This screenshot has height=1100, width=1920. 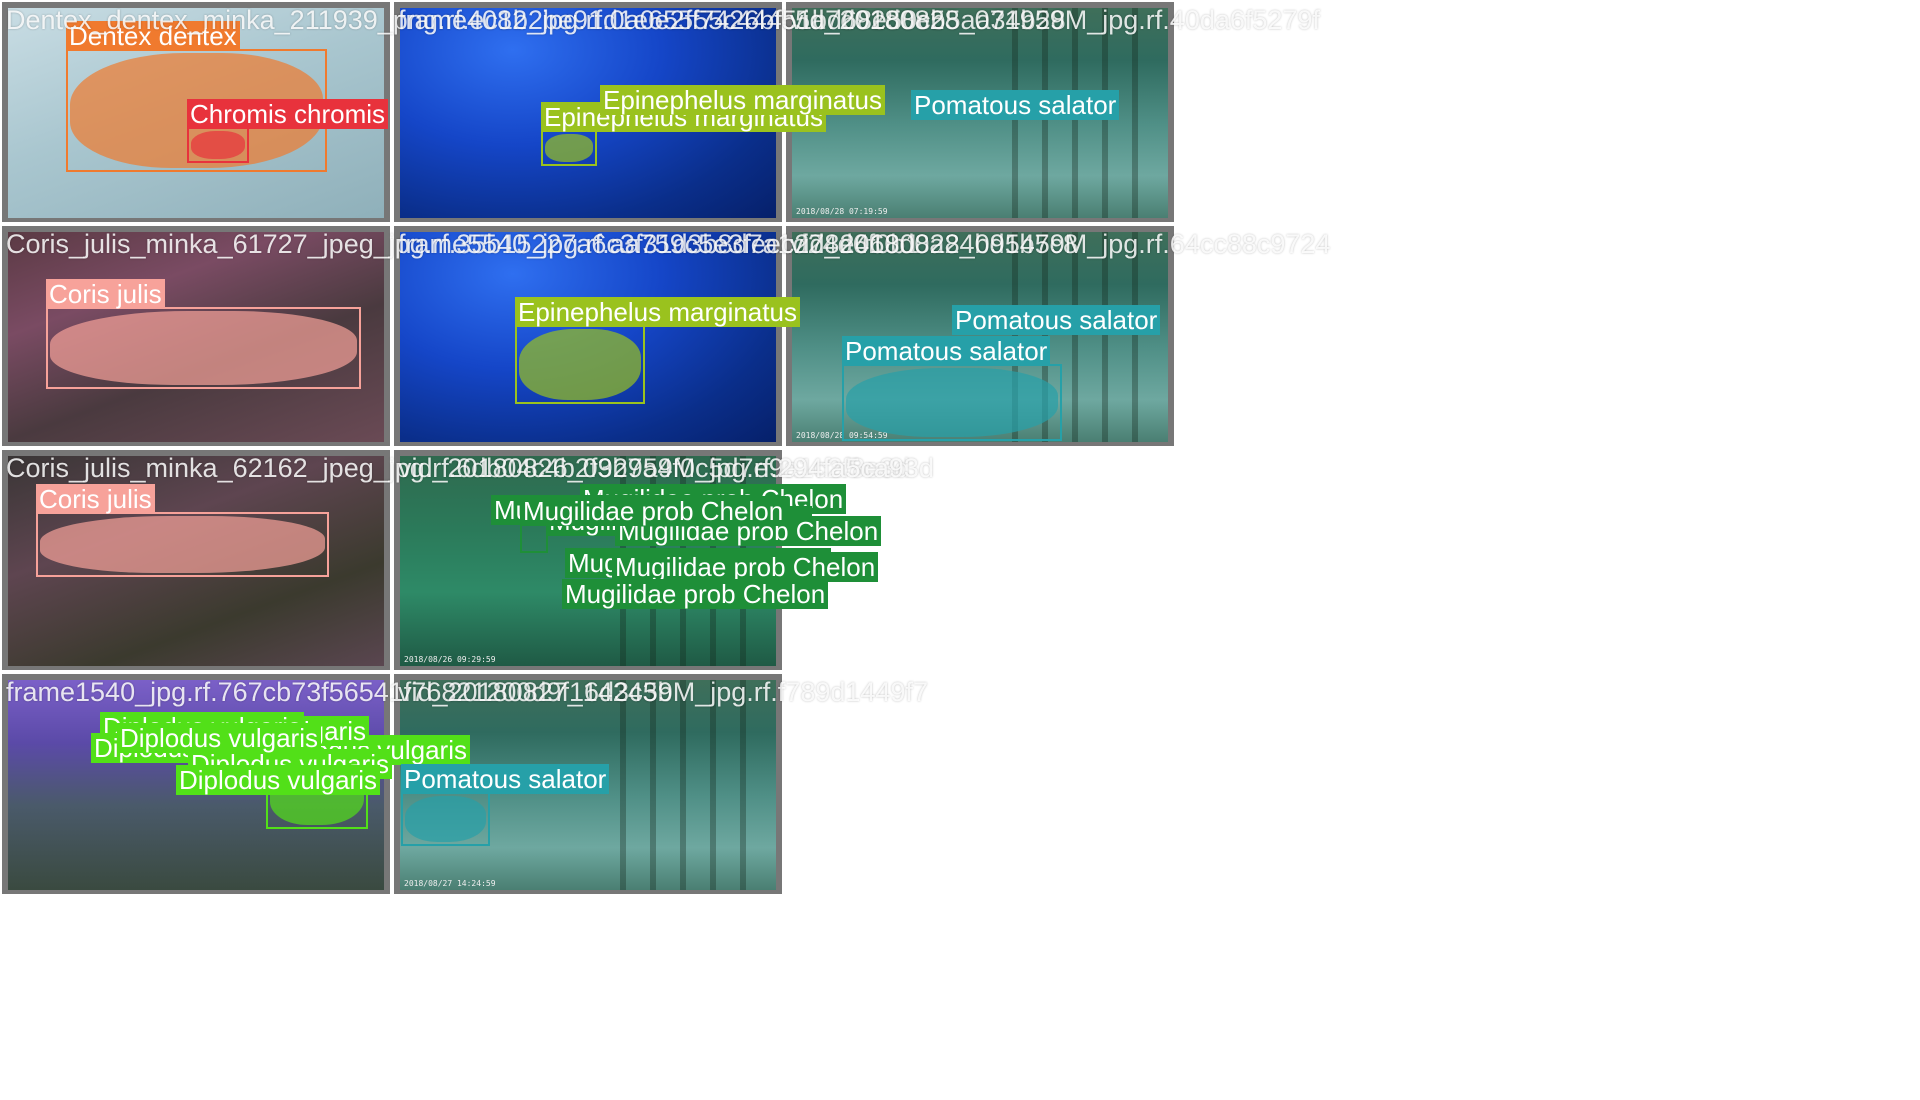 I want to click on mask-chromis-chromis, so click(x=218, y=145).